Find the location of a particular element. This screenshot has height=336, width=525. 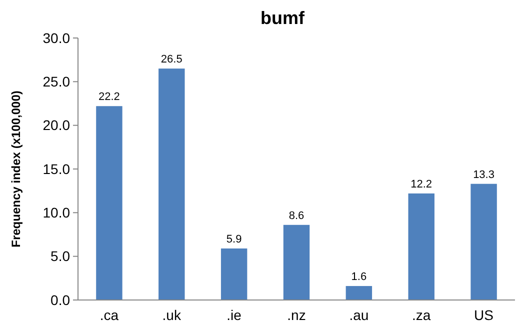

x-tick-label: .uk is located at coordinates (172, 315).